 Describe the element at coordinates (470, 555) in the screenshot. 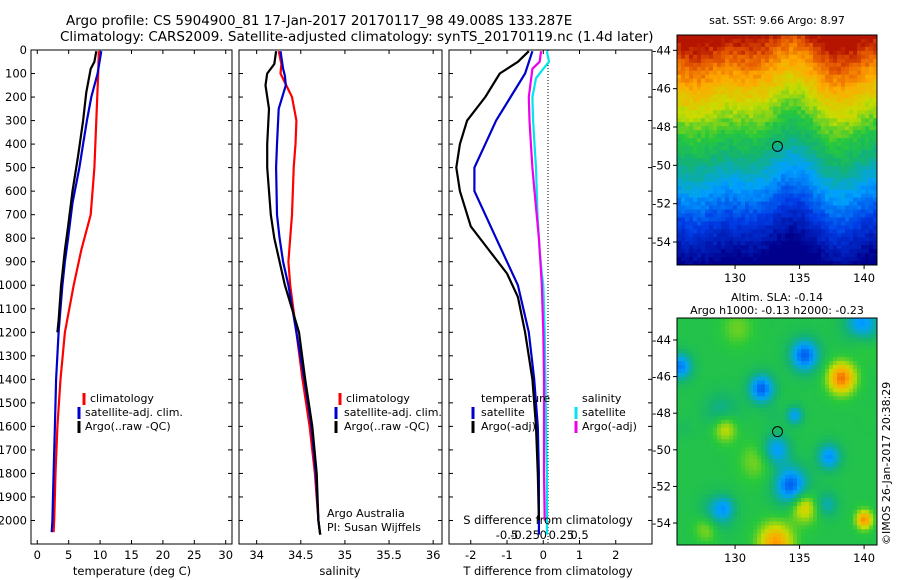

I see `x-tick-label: -2` at that location.